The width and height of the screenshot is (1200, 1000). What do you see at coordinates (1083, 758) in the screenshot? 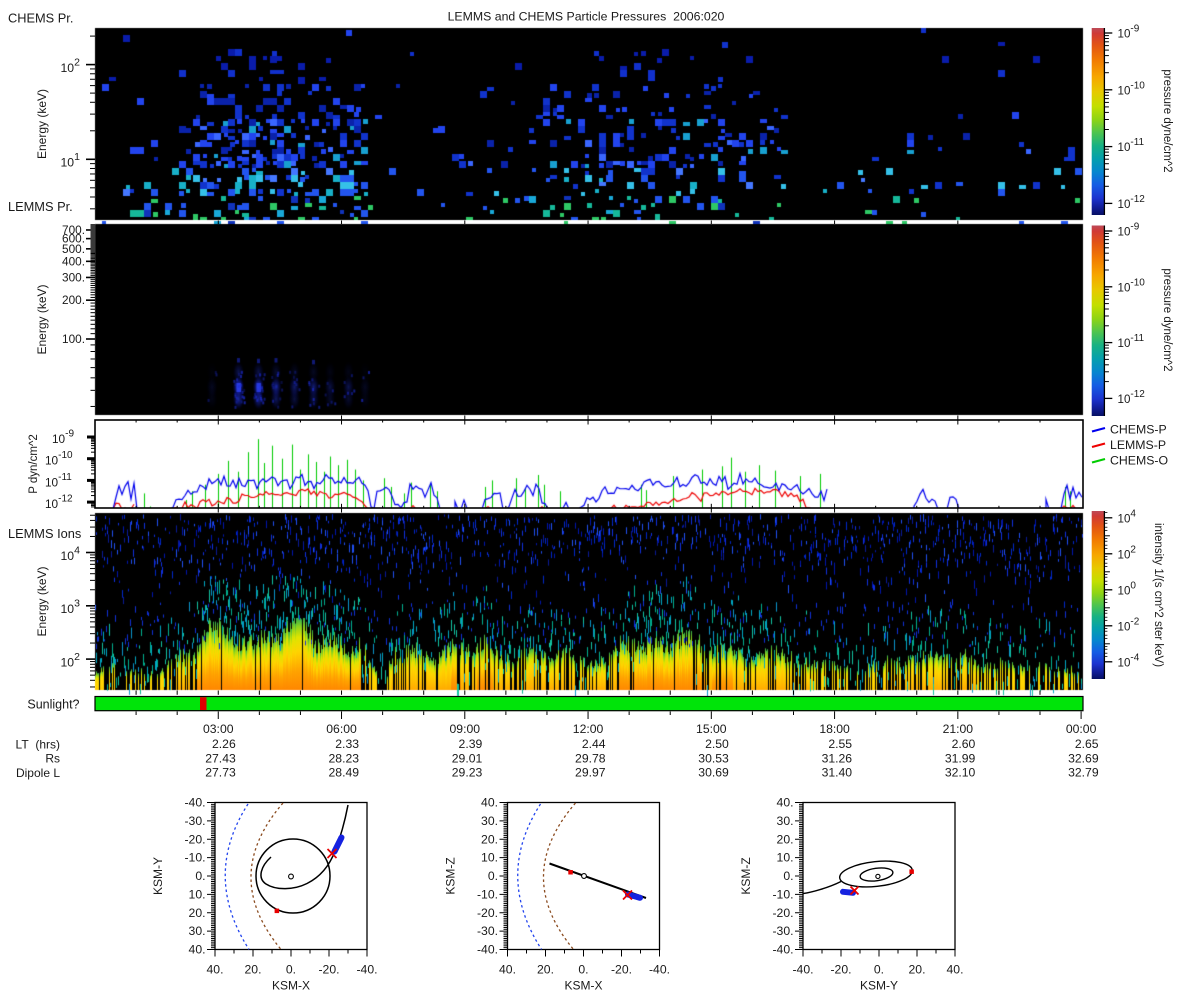
I see `svg-text: 32.69` at bounding box center [1083, 758].